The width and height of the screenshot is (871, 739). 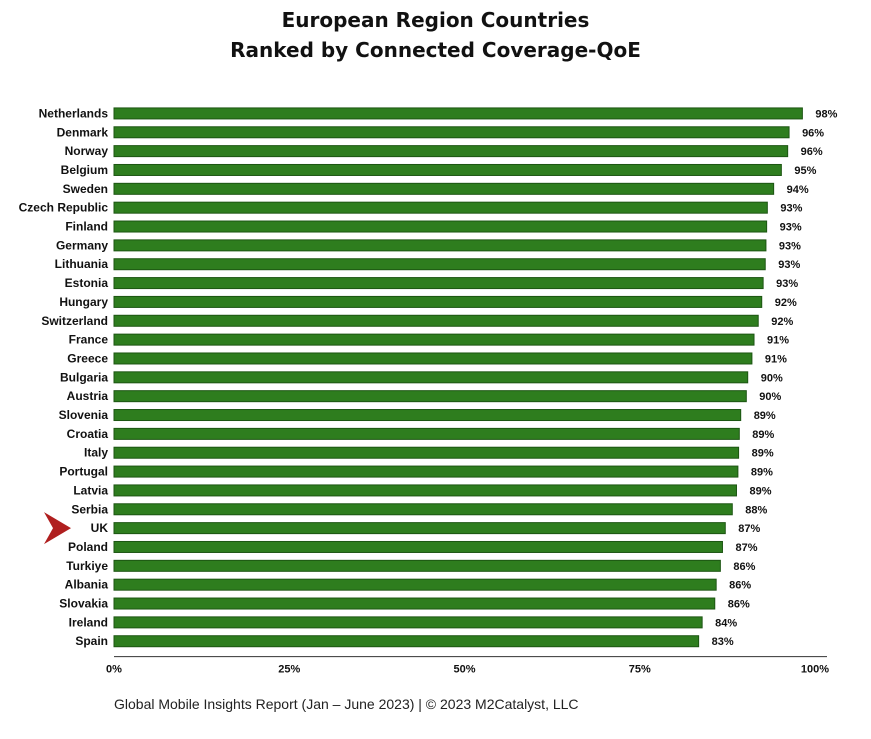 What do you see at coordinates (726, 623) in the screenshot?
I see `value-label: 84%` at bounding box center [726, 623].